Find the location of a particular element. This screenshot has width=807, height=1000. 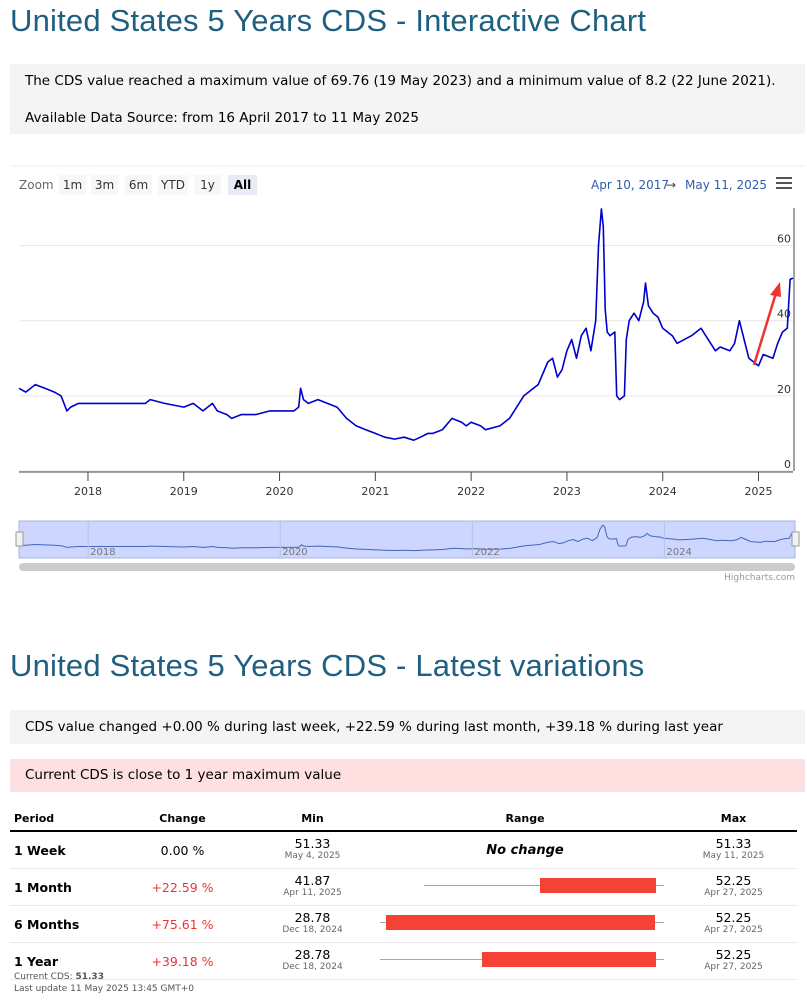

navigator-scrollbar is located at coordinates (407, 567).